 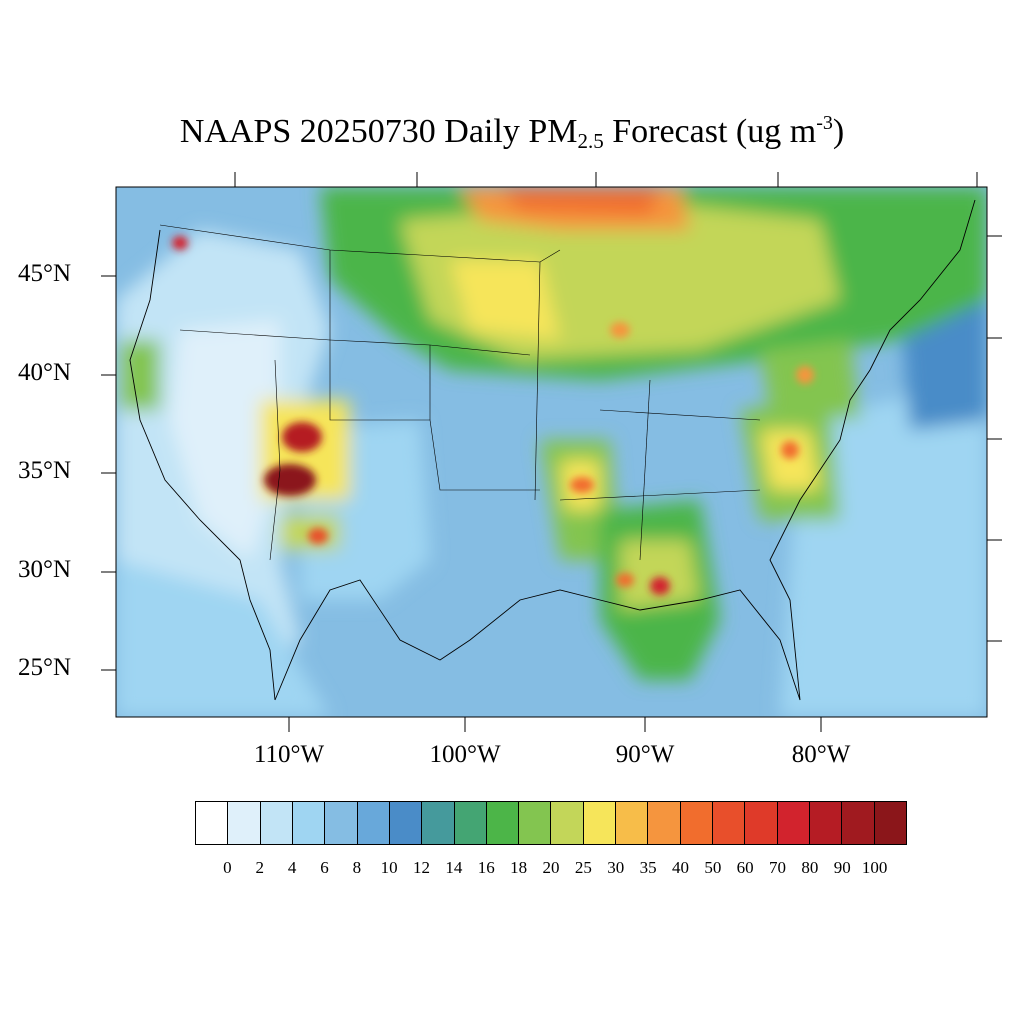 What do you see at coordinates (454, 867) in the screenshot?
I see `colorbar-label: 14` at bounding box center [454, 867].